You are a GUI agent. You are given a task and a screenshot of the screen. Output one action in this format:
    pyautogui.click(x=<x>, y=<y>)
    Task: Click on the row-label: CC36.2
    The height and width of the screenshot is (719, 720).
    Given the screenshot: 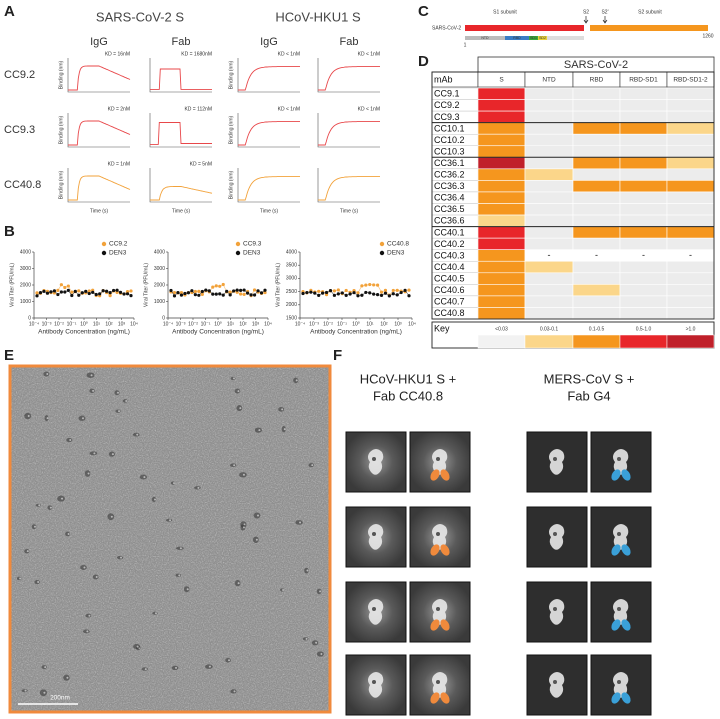 What is the action you would take?
    pyautogui.click(x=449, y=175)
    